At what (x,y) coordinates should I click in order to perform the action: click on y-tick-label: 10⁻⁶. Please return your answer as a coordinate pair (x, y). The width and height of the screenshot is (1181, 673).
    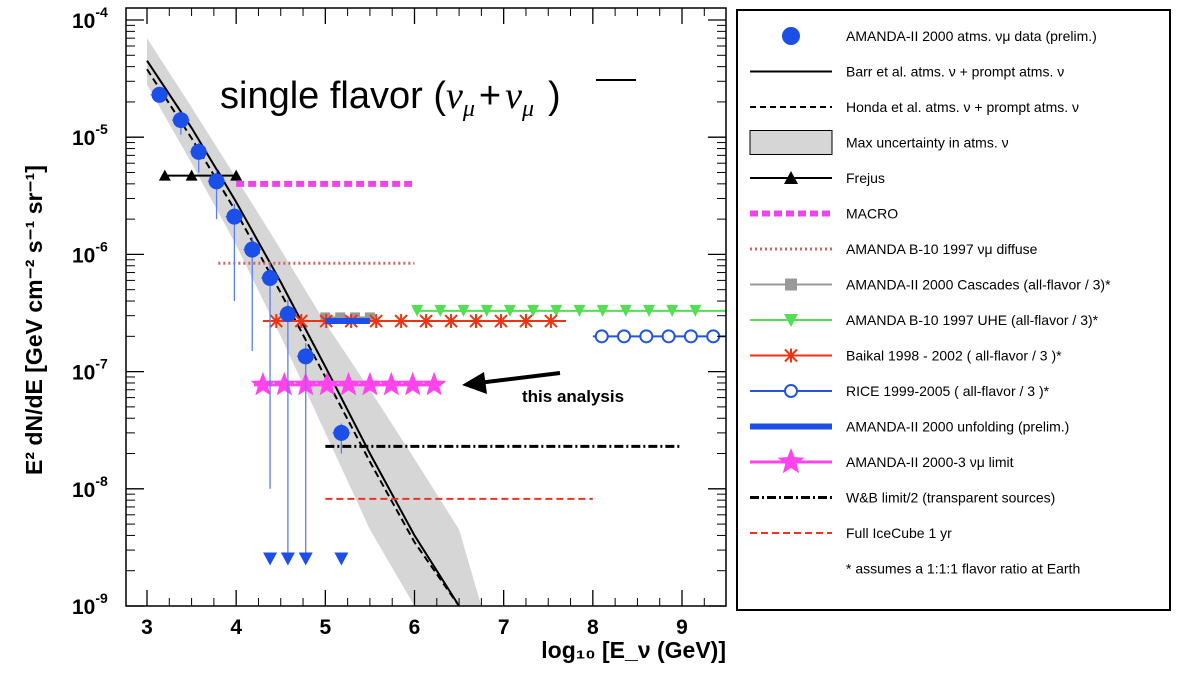
    Looking at the image, I should click on (90, 252).